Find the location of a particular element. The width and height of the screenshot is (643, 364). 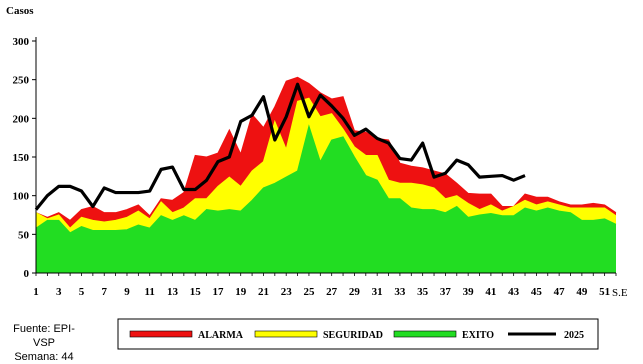

x-tick-label: 11 is located at coordinates (150, 292).